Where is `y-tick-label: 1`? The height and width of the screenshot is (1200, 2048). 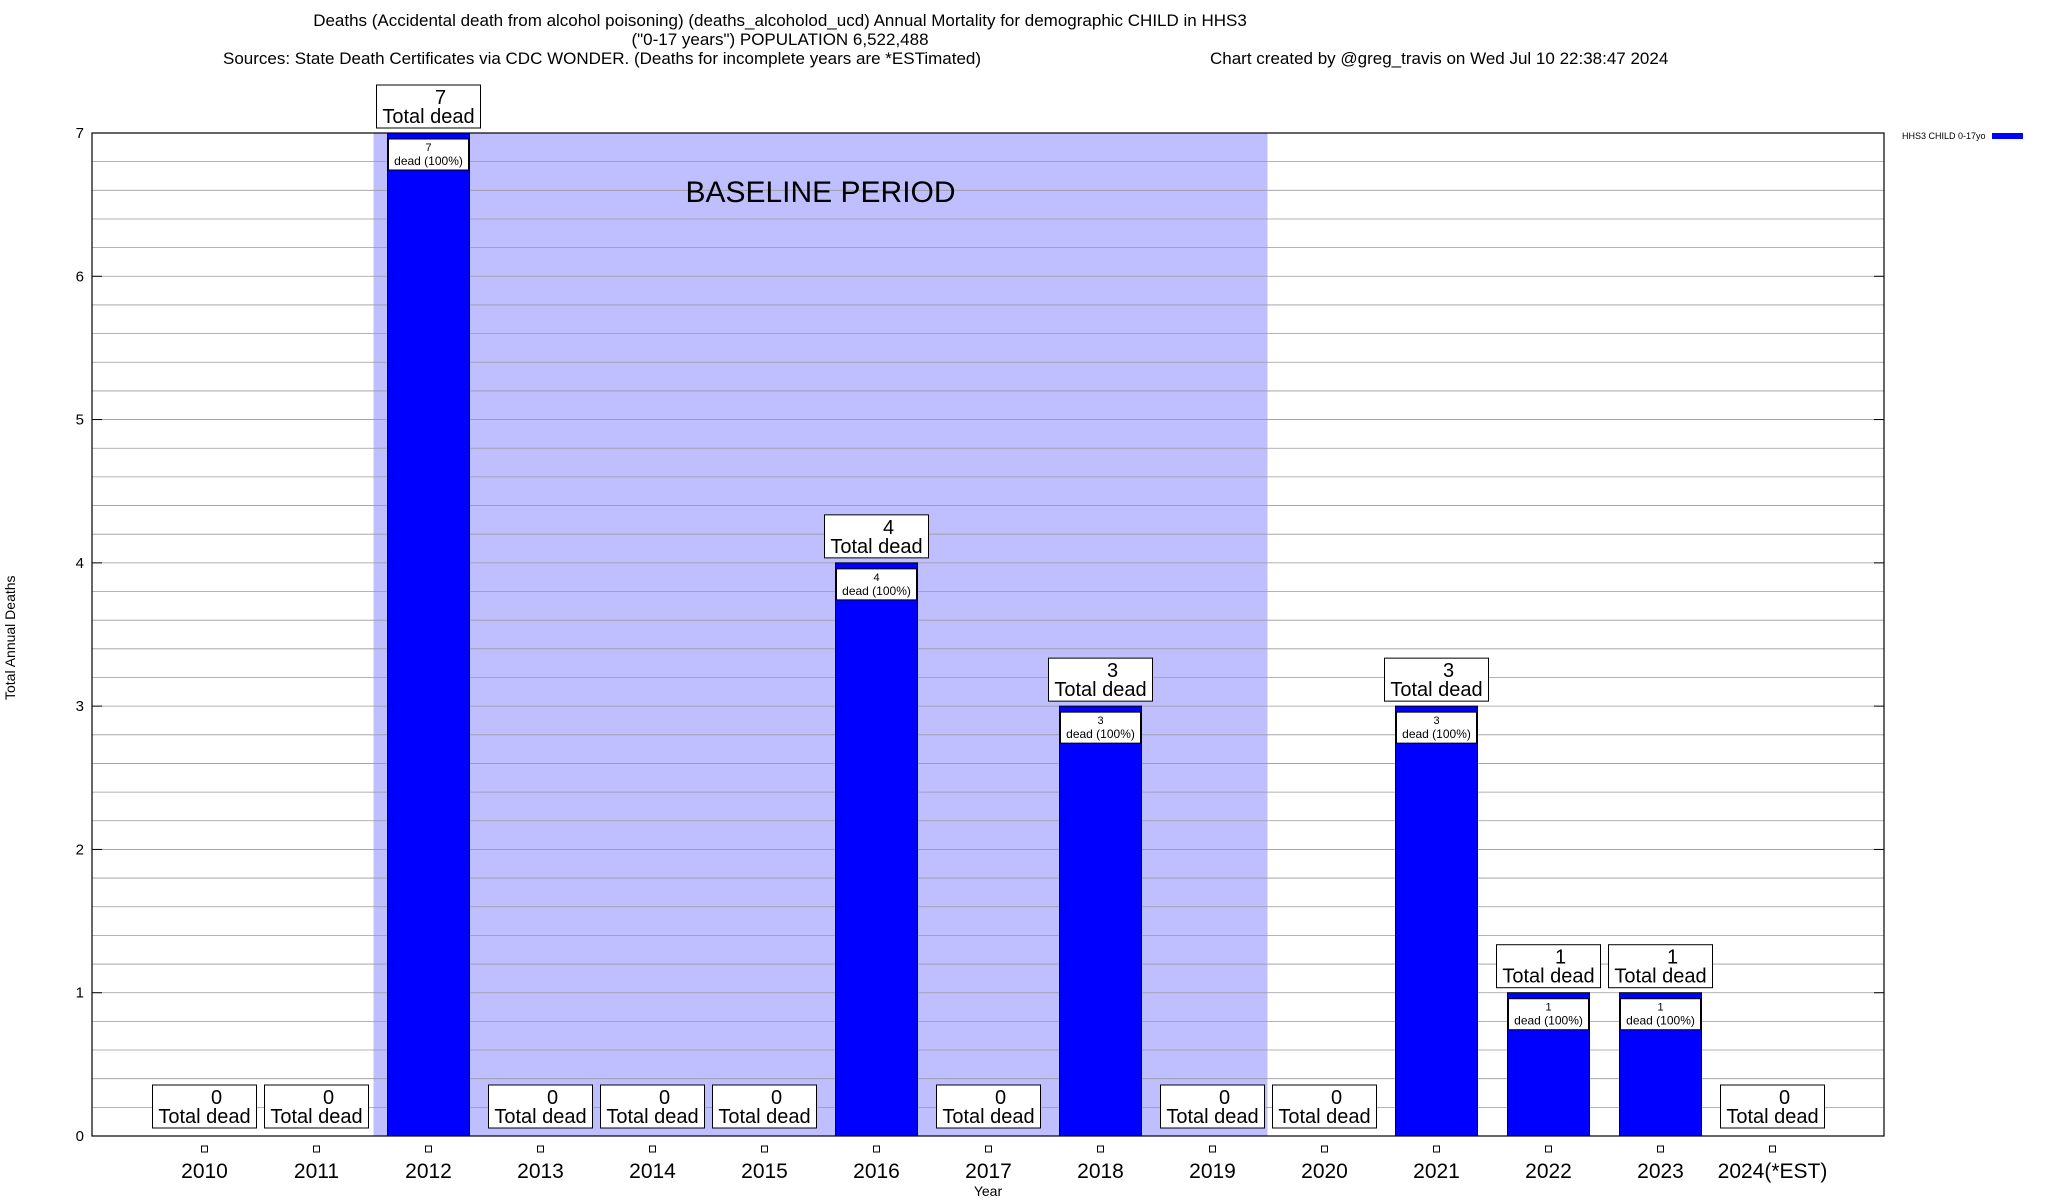 y-tick-label: 1 is located at coordinates (80, 993).